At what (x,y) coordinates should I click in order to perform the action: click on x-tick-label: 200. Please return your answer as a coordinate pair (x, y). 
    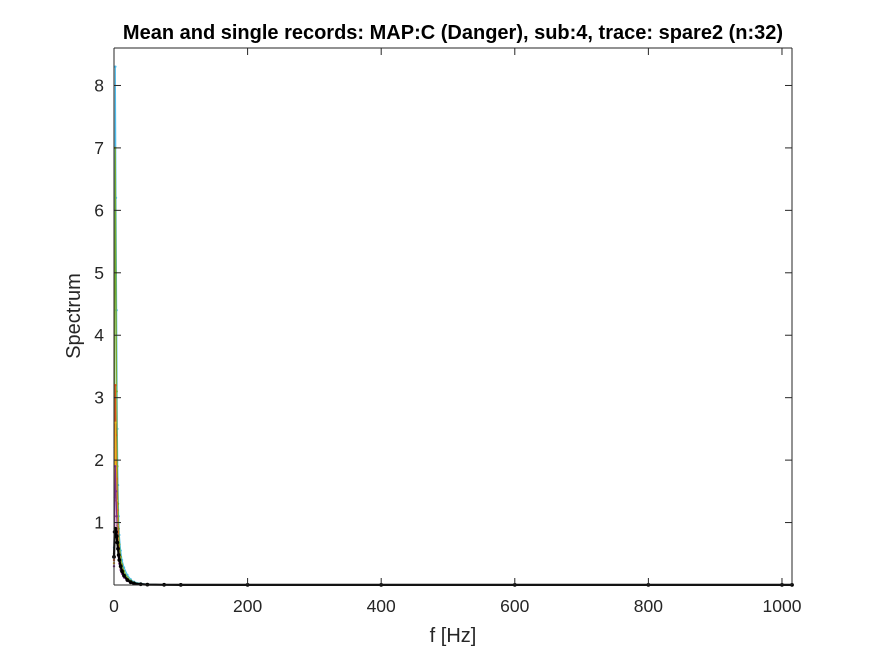
    Looking at the image, I should click on (247, 606).